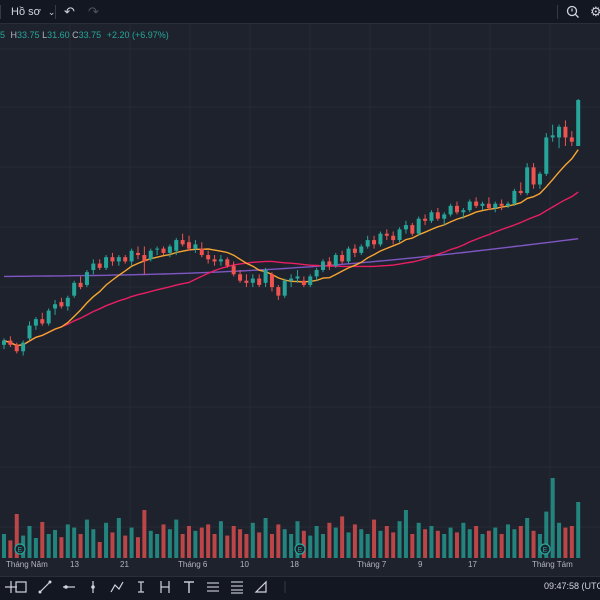 The width and height of the screenshot is (600, 600). Describe the element at coordinates (141, 589) in the screenshot. I see `text-cursor-icon` at that location.